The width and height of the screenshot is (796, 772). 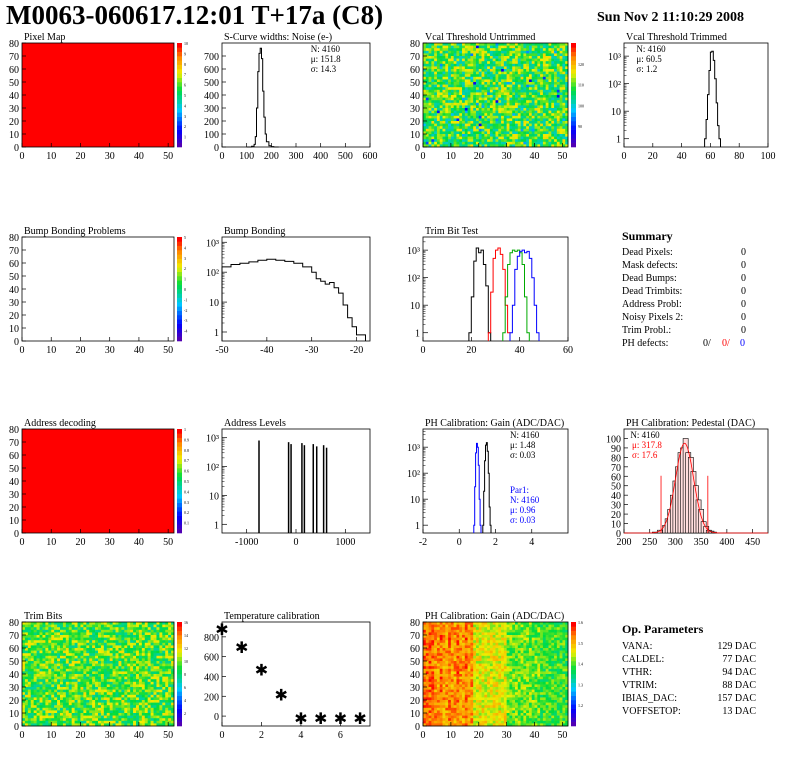 I want to click on x-tick-label: 0, so click(x=423, y=350).